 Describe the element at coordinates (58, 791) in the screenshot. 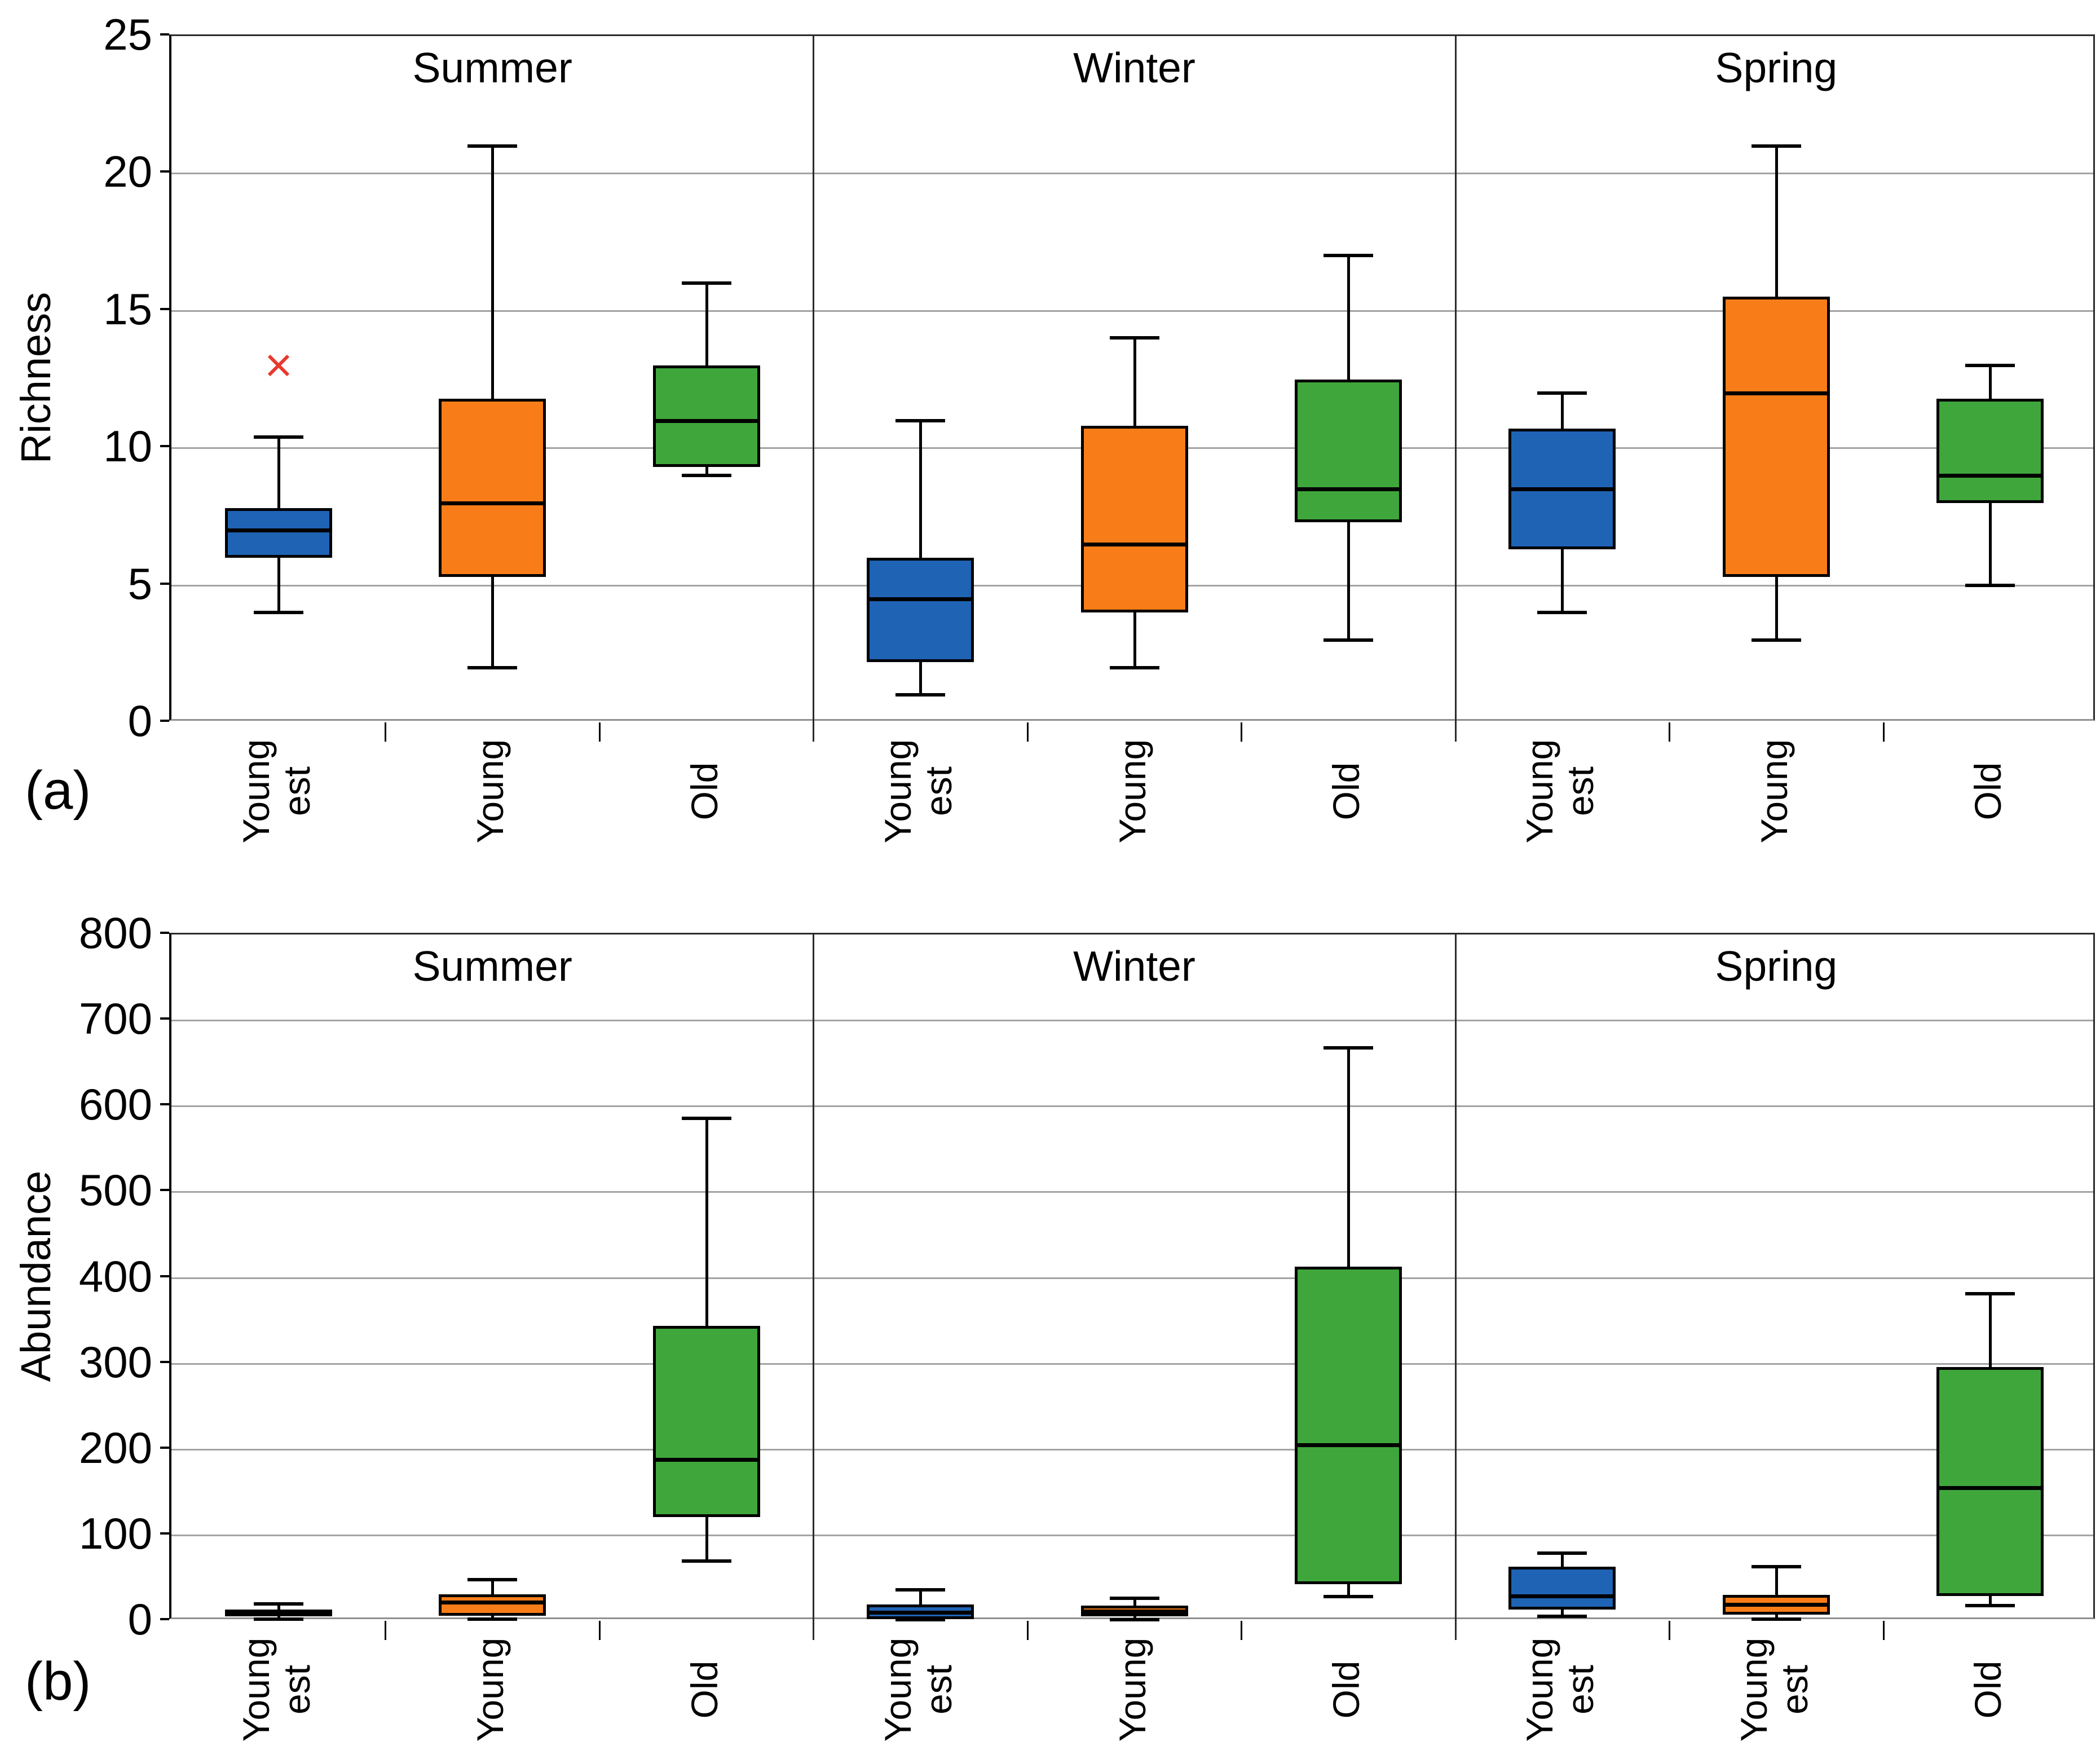

I see `panel-a-label: (a)` at that location.